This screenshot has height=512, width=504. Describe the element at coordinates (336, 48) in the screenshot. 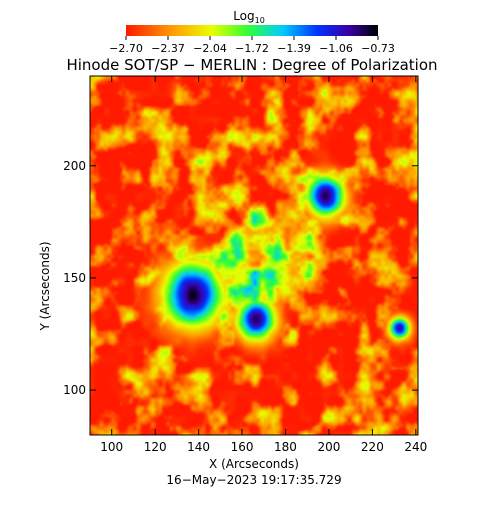

I see `colorbar-tick-label: −1.06` at that location.